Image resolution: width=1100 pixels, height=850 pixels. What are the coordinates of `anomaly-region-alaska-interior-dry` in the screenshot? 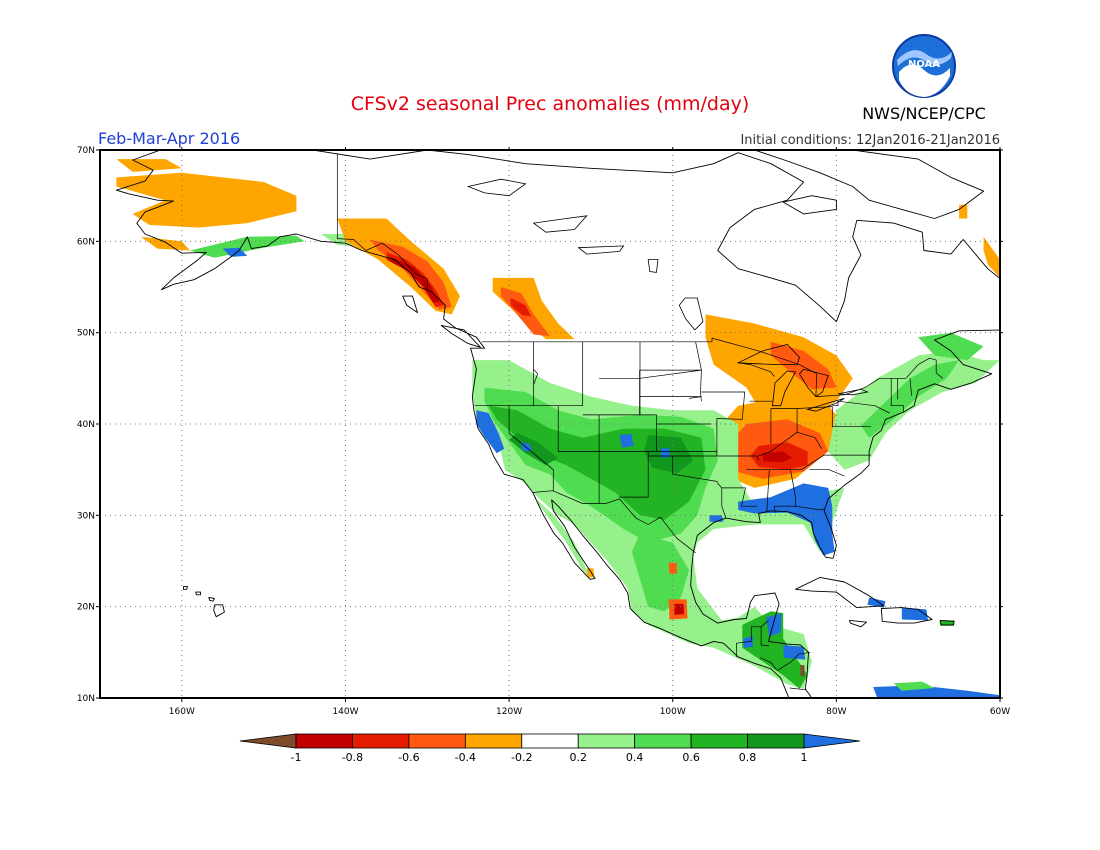 It's located at (206, 200).